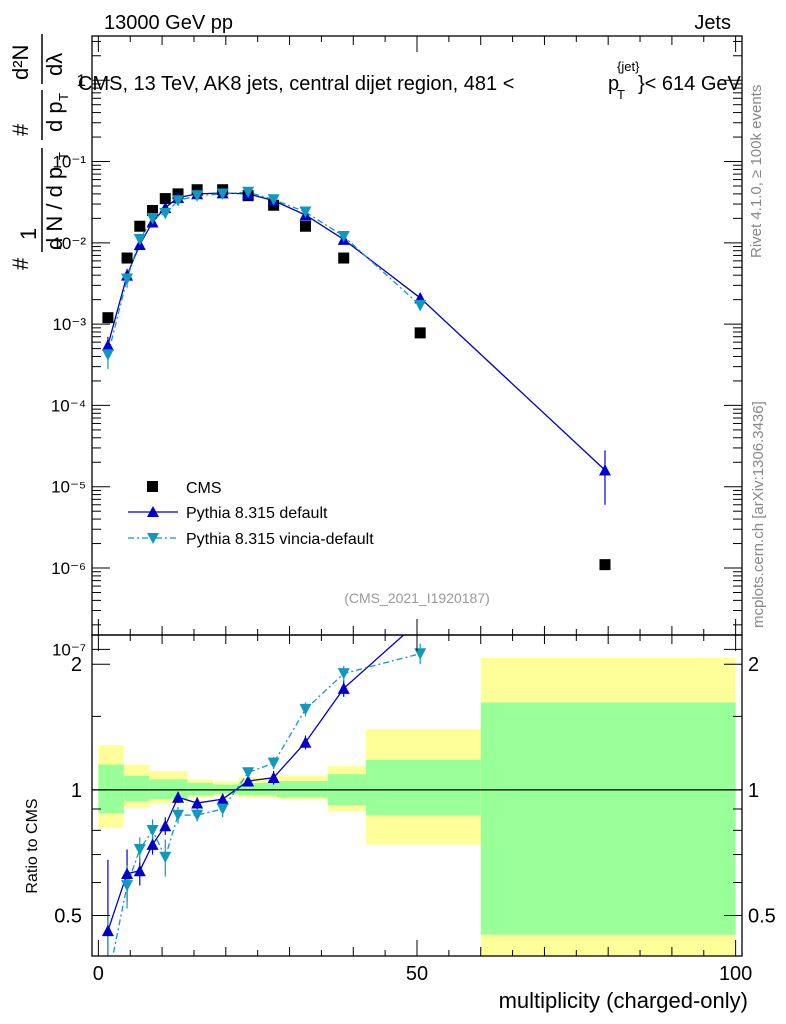 The width and height of the screenshot is (786, 1024). What do you see at coordinates (68, 487) in the screenshot?
I see `y-tick-label: 10⁻⁵` at bounding box center [68, 487].